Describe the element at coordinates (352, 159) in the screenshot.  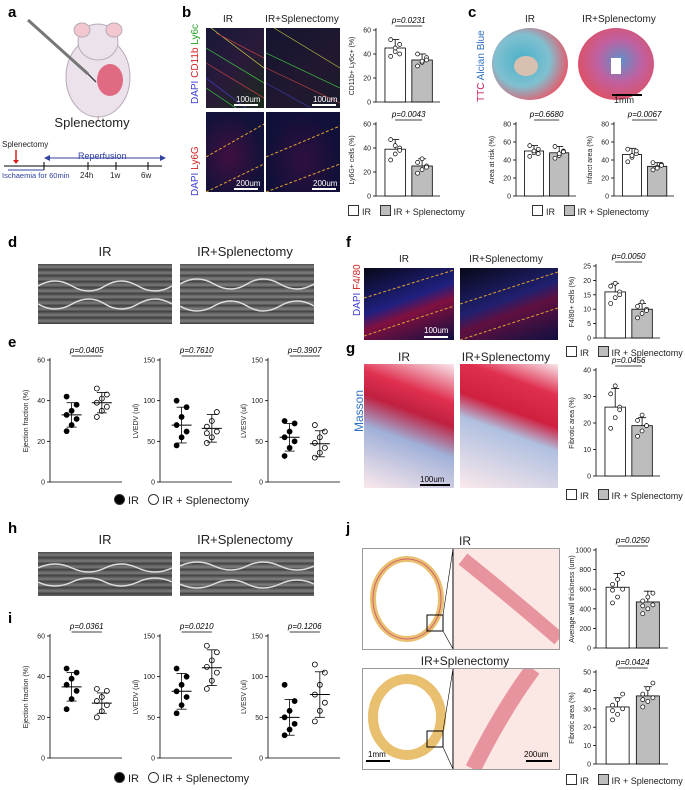
I see `y-axis-label: Ly6G+ cells (%)` at that location.